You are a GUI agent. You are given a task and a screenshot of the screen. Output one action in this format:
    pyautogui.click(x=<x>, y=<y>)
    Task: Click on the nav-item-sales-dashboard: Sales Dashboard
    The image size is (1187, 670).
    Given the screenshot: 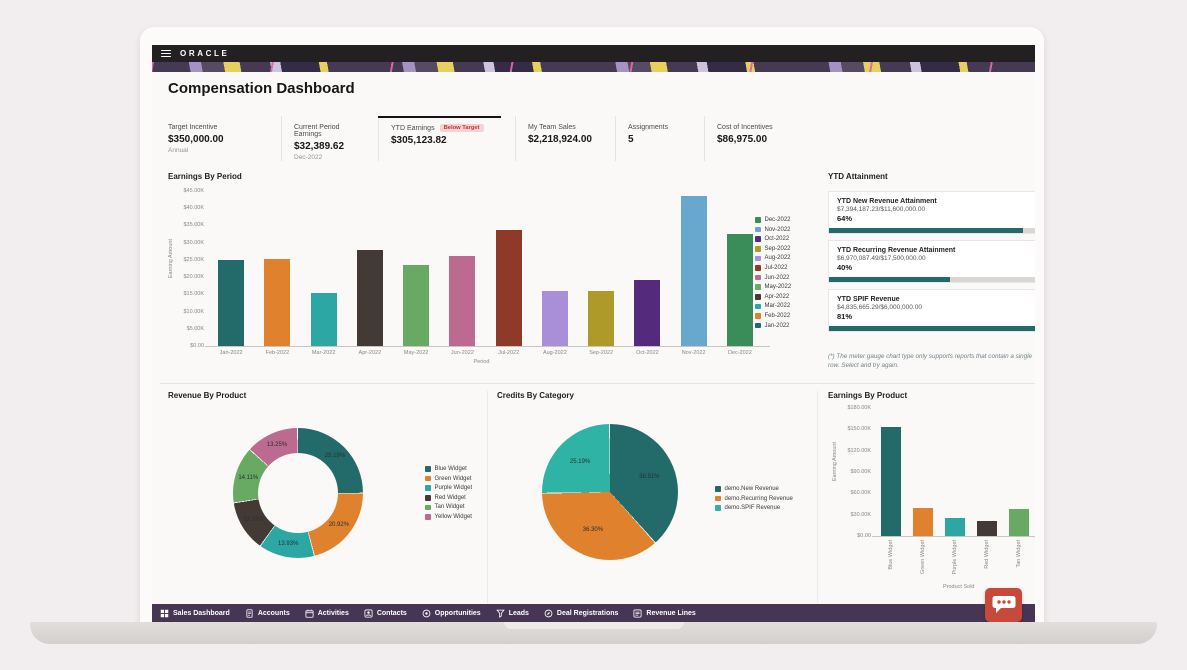 What is the action you would take?
    pyautogui.click(x=195, y=613)
    